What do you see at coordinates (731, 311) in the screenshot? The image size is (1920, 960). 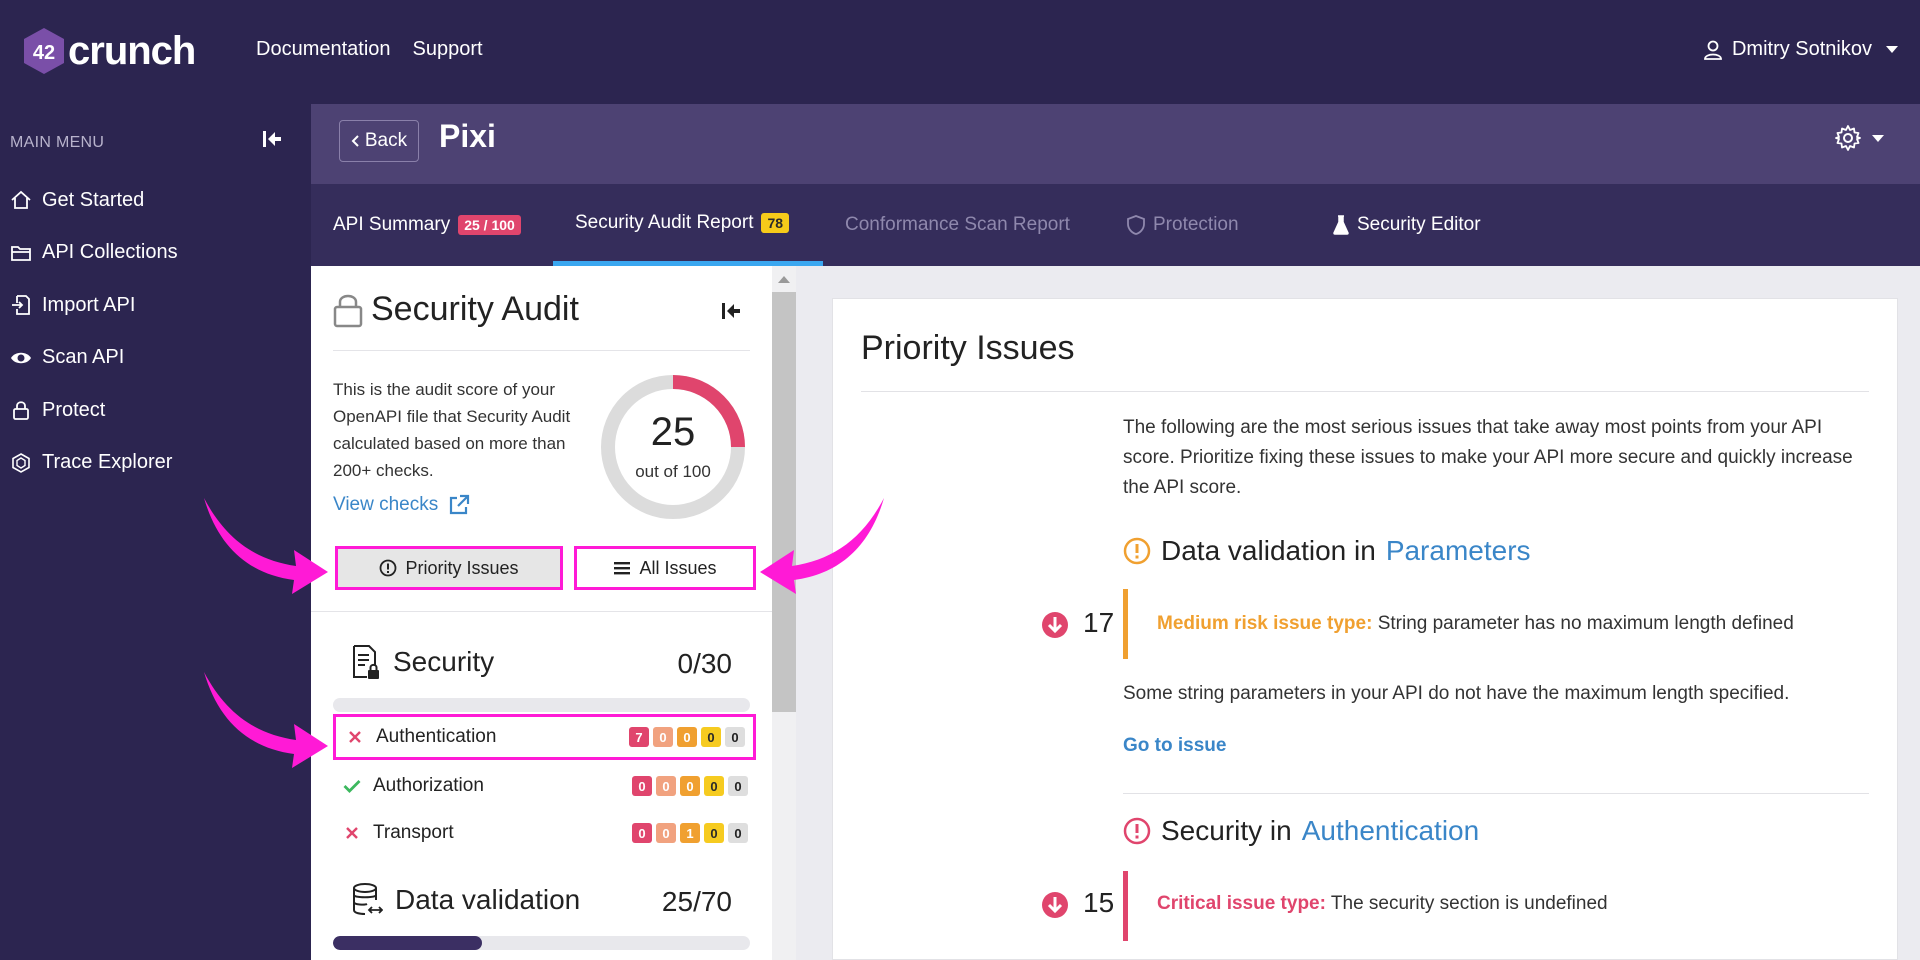 I see `collapse-panel-icon` at bounding box center [731, 311].